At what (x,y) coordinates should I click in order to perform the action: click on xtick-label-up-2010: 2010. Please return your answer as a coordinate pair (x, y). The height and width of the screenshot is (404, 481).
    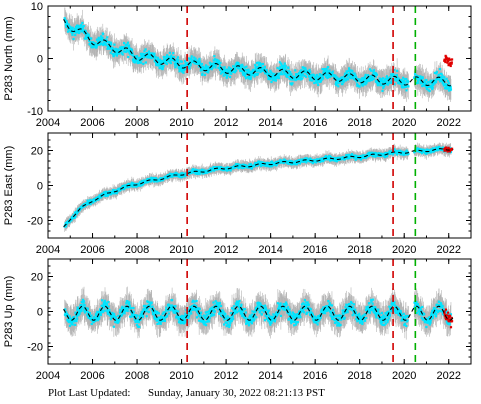
    Looking at the image, I should click on (181, 376).